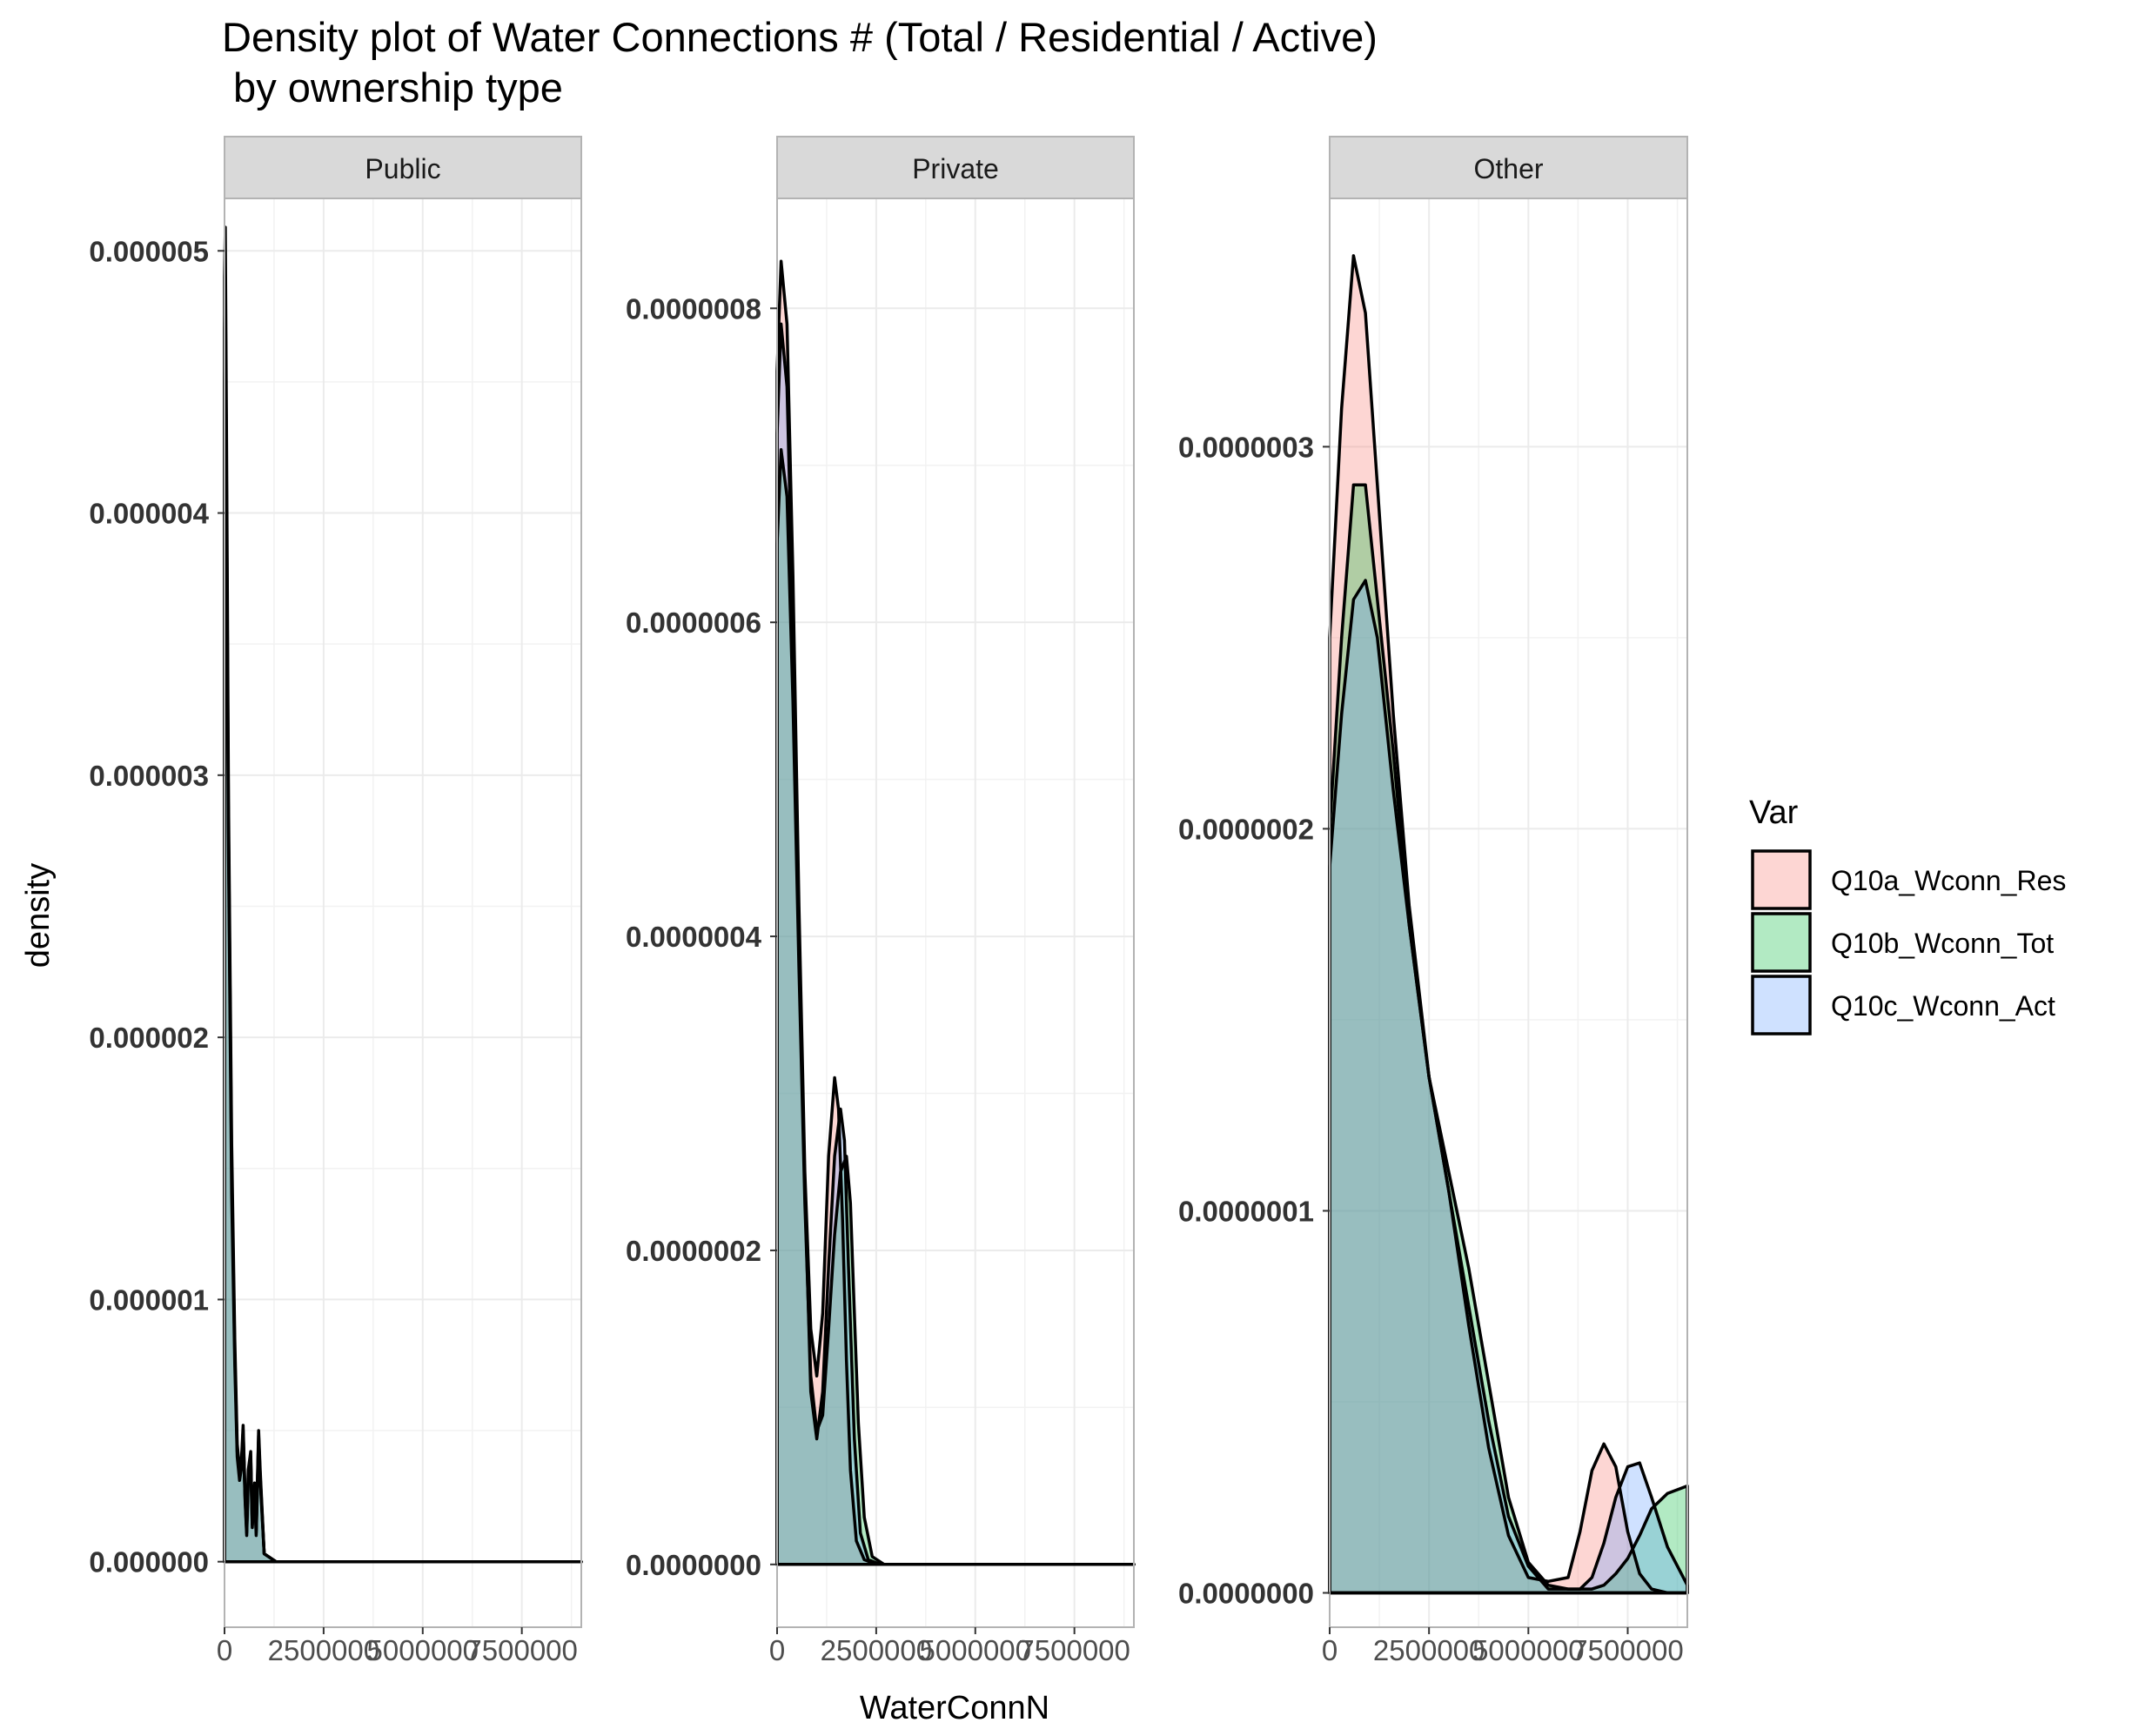 The width and height of the screenshot is (2132, 1736). I want to click on facet-strip-label: Private, so click(955, 168).